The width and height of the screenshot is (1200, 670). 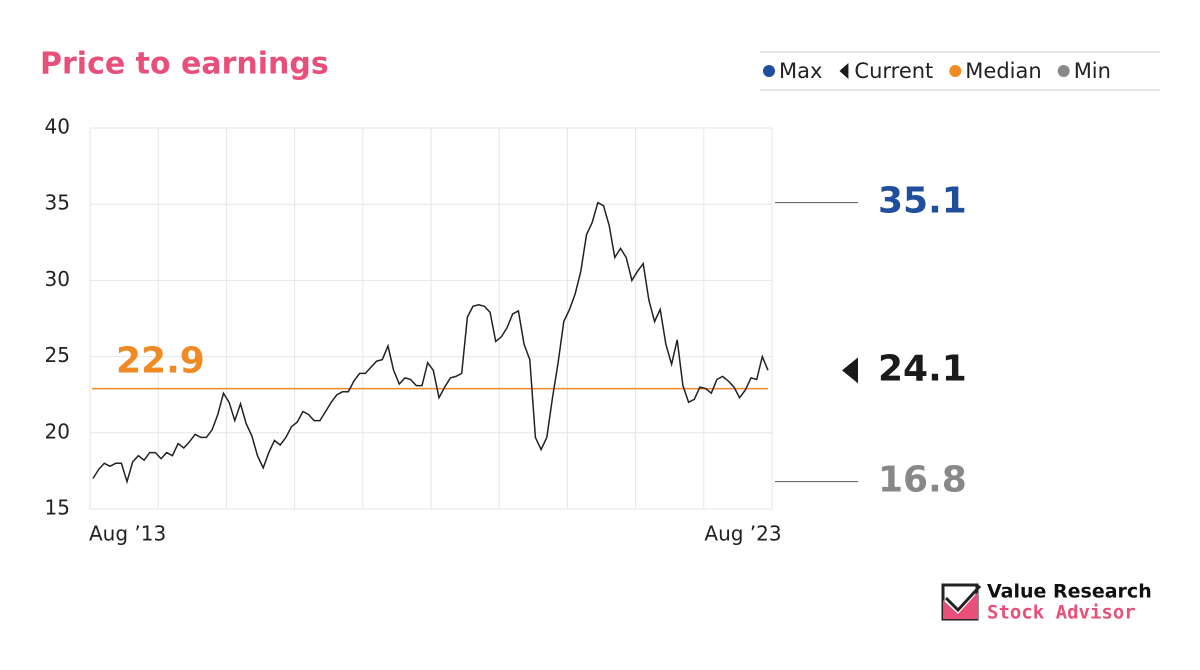 I want to click on legend-label: Max, so click(x=800, y=71).